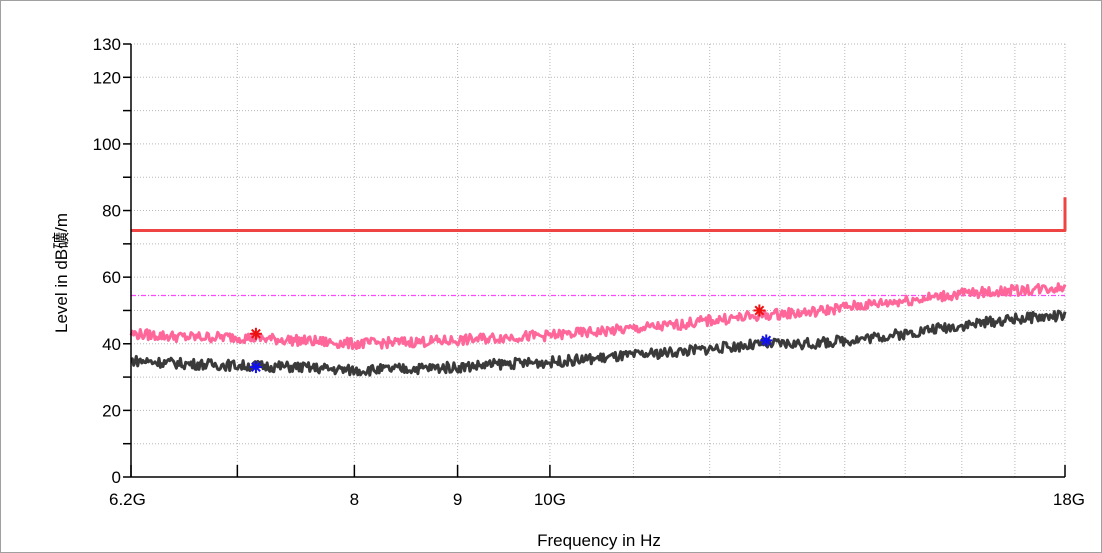 The width and height of the screenshot is (1102, 553). I want to click on x-tick-label: 9, so click(457, 499).